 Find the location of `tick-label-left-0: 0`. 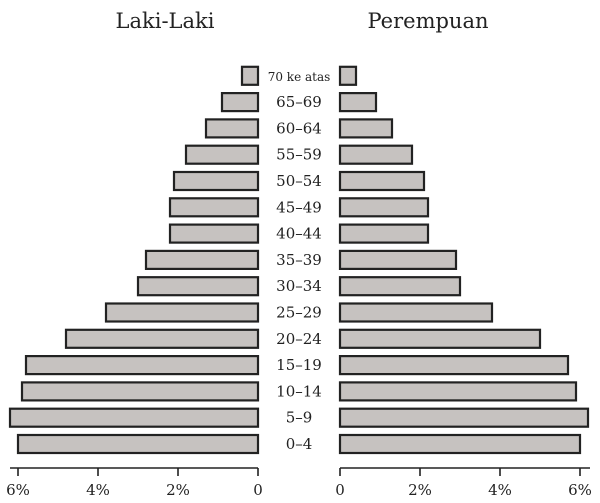

tick-label-left-0: 0 is located at coordinates (258, 490).